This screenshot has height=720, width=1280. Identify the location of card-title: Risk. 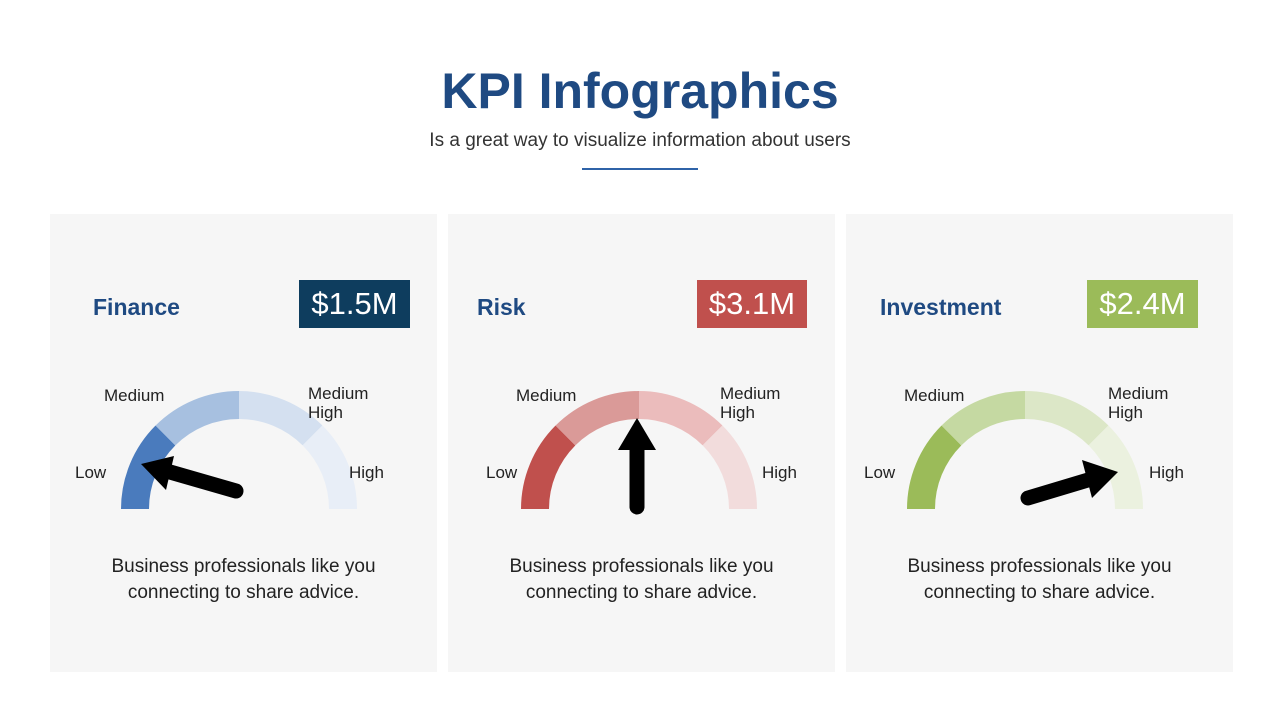
(501, 307).